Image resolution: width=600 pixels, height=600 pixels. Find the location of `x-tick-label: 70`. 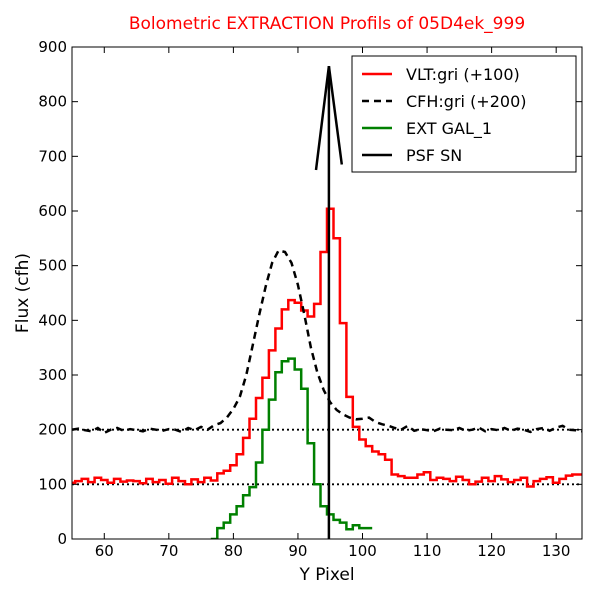

x-tick-label: 70 is located at coordinates (168, 551).